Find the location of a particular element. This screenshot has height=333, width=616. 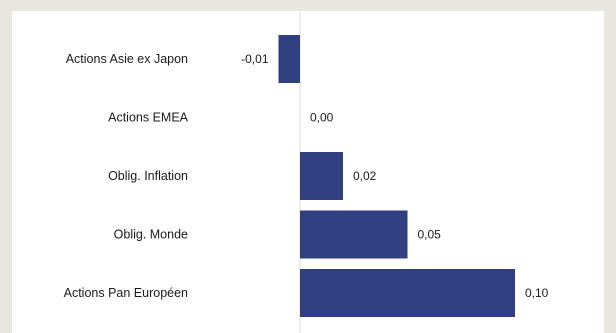

value-label: 0,10 is located at coordinates (537, 293).